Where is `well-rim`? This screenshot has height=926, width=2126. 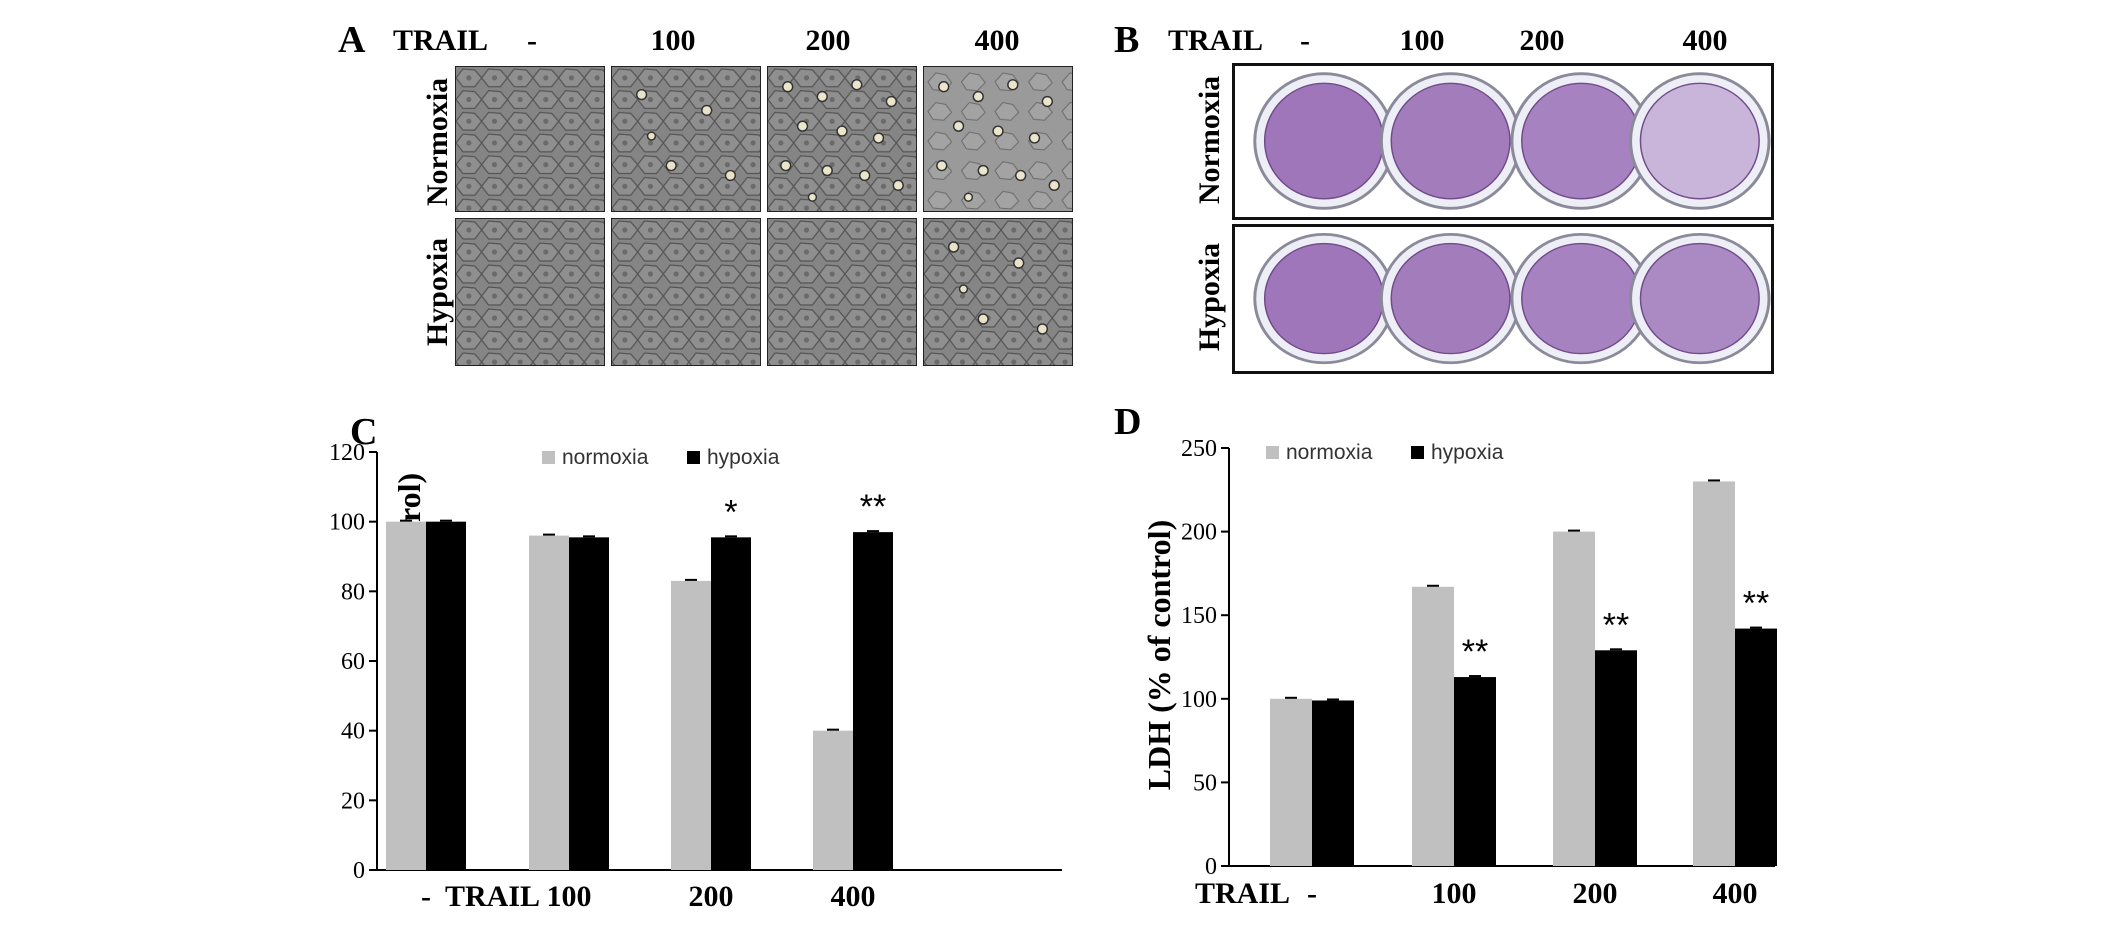 well-rim is located at coordinates (1700, 141).